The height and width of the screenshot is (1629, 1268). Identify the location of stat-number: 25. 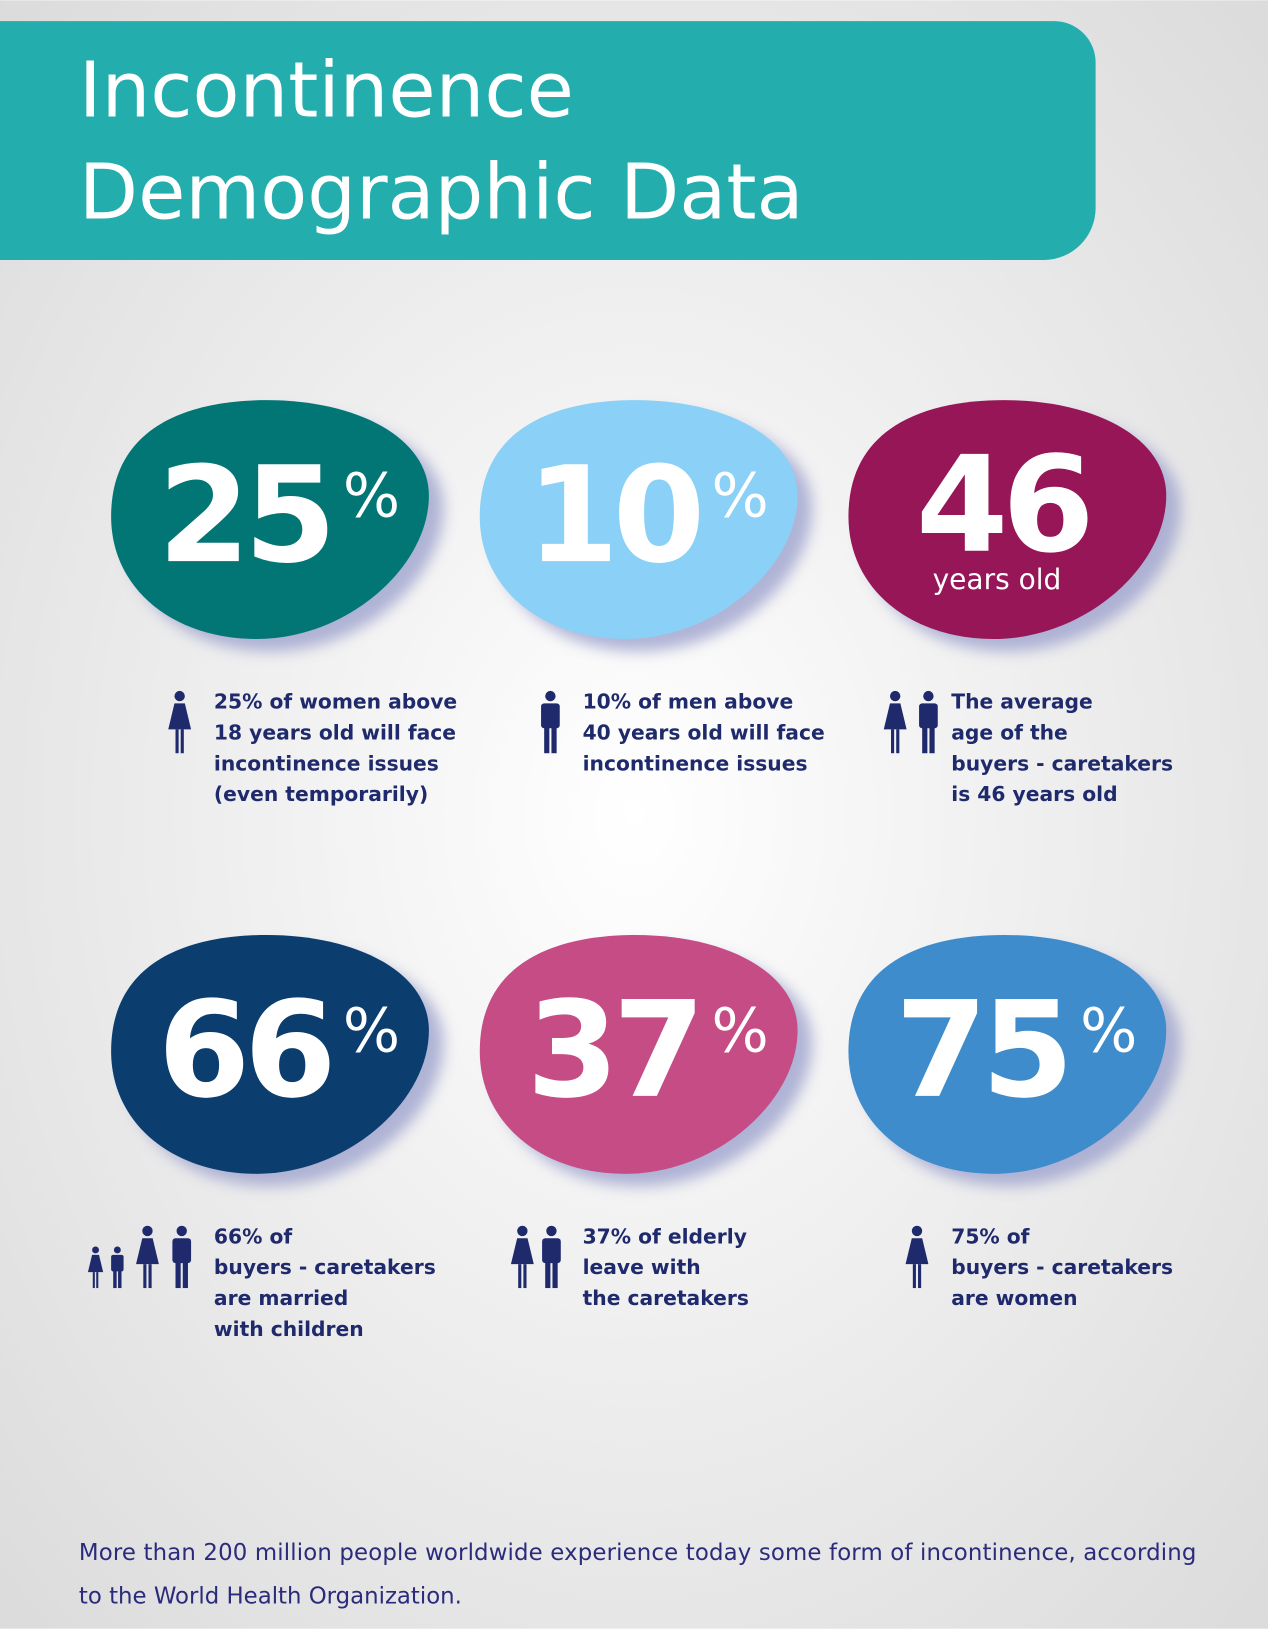
(244, 516).